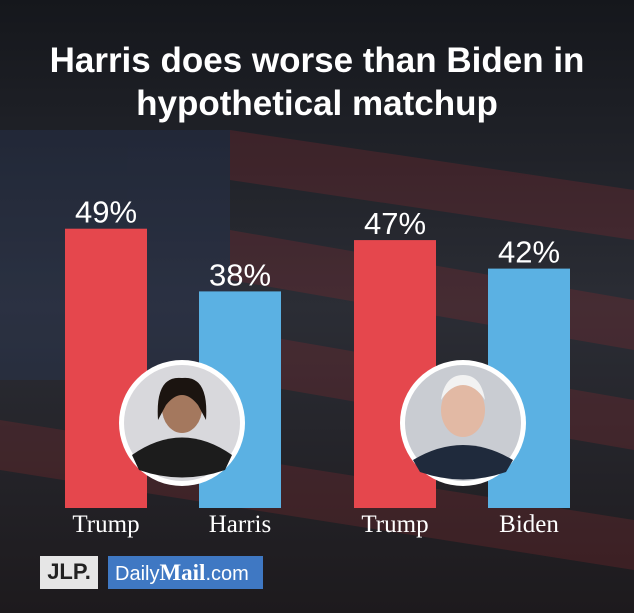 The image size is (634, 613). What do you see at coordinates (317, 103) in the screenshot?
I see `title-line: hypothetical matchup` at bounding box center [317, 103].